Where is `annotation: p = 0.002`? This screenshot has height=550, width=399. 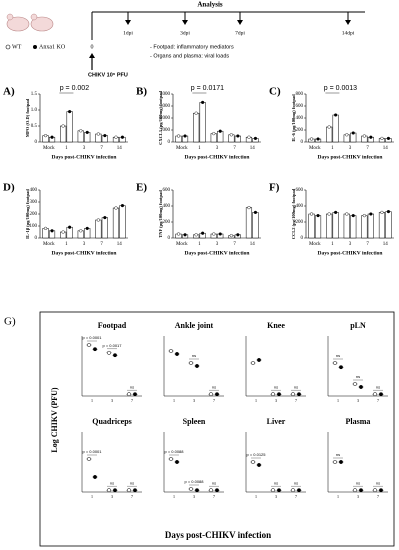 annotation: p = 0.002 is located at coordinates (74, 88).